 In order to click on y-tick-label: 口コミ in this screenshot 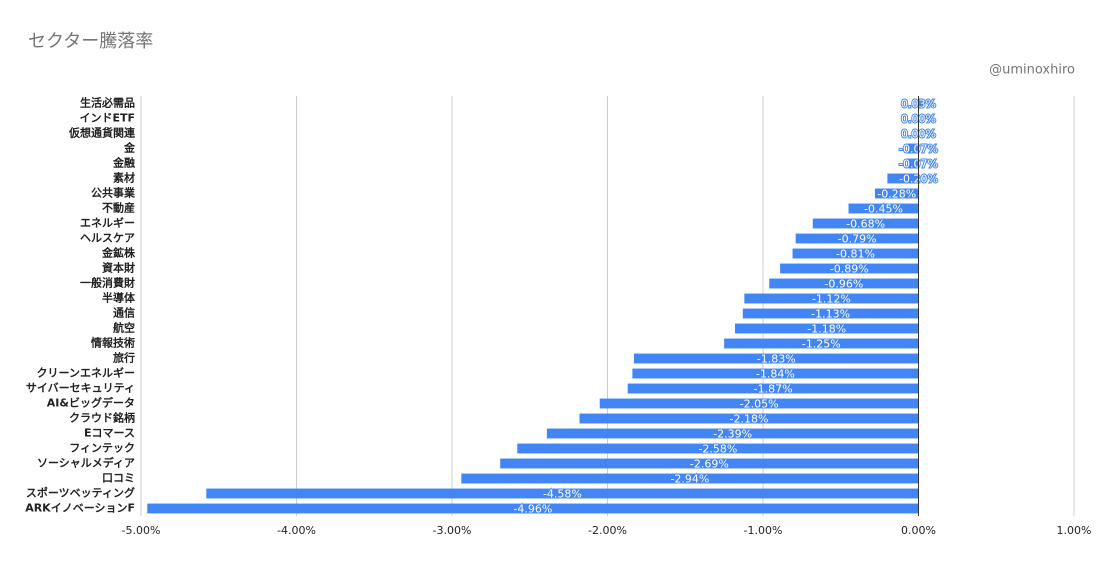, I will do `click(118, 478)`.